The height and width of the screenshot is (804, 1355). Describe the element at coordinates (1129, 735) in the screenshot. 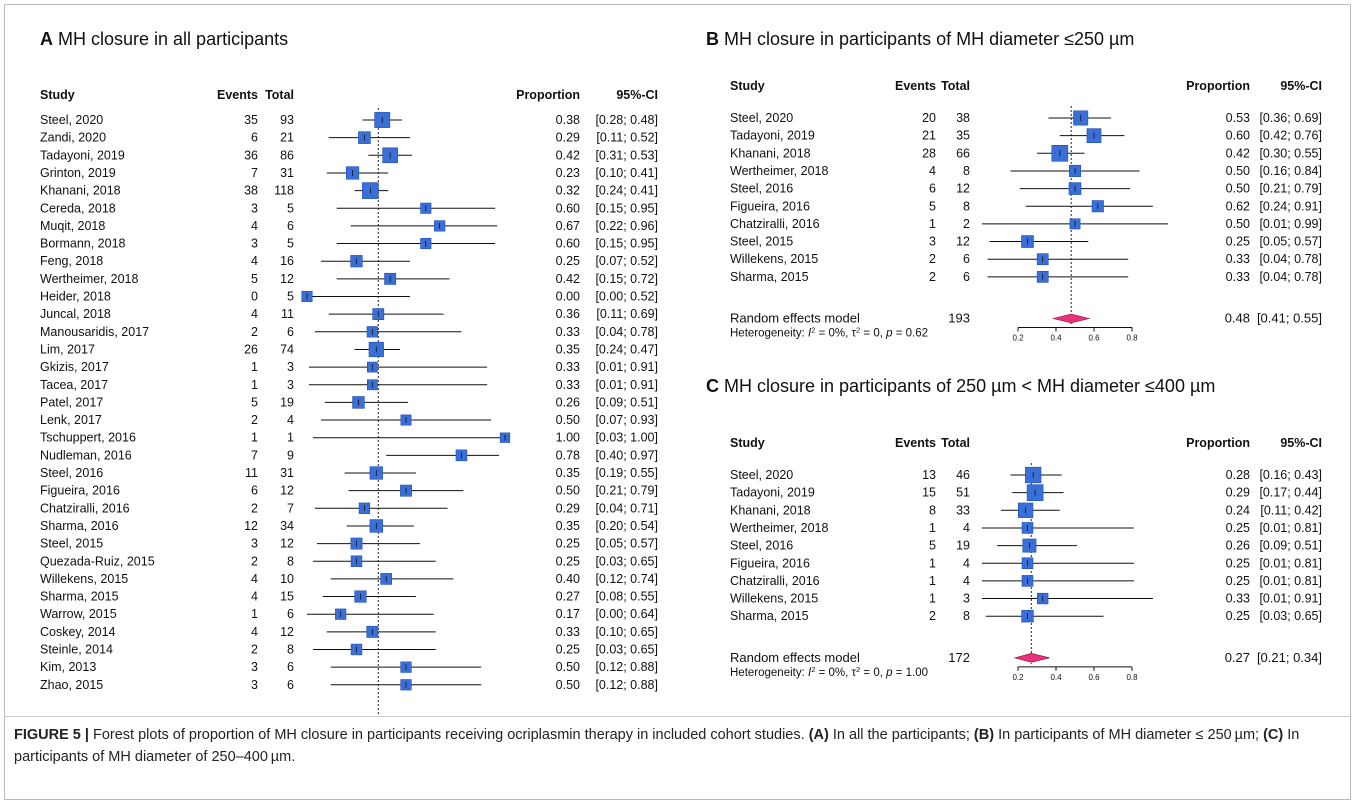

I see `caption-part: In participants of MH diameter ≤ 250 µm;` at that location.